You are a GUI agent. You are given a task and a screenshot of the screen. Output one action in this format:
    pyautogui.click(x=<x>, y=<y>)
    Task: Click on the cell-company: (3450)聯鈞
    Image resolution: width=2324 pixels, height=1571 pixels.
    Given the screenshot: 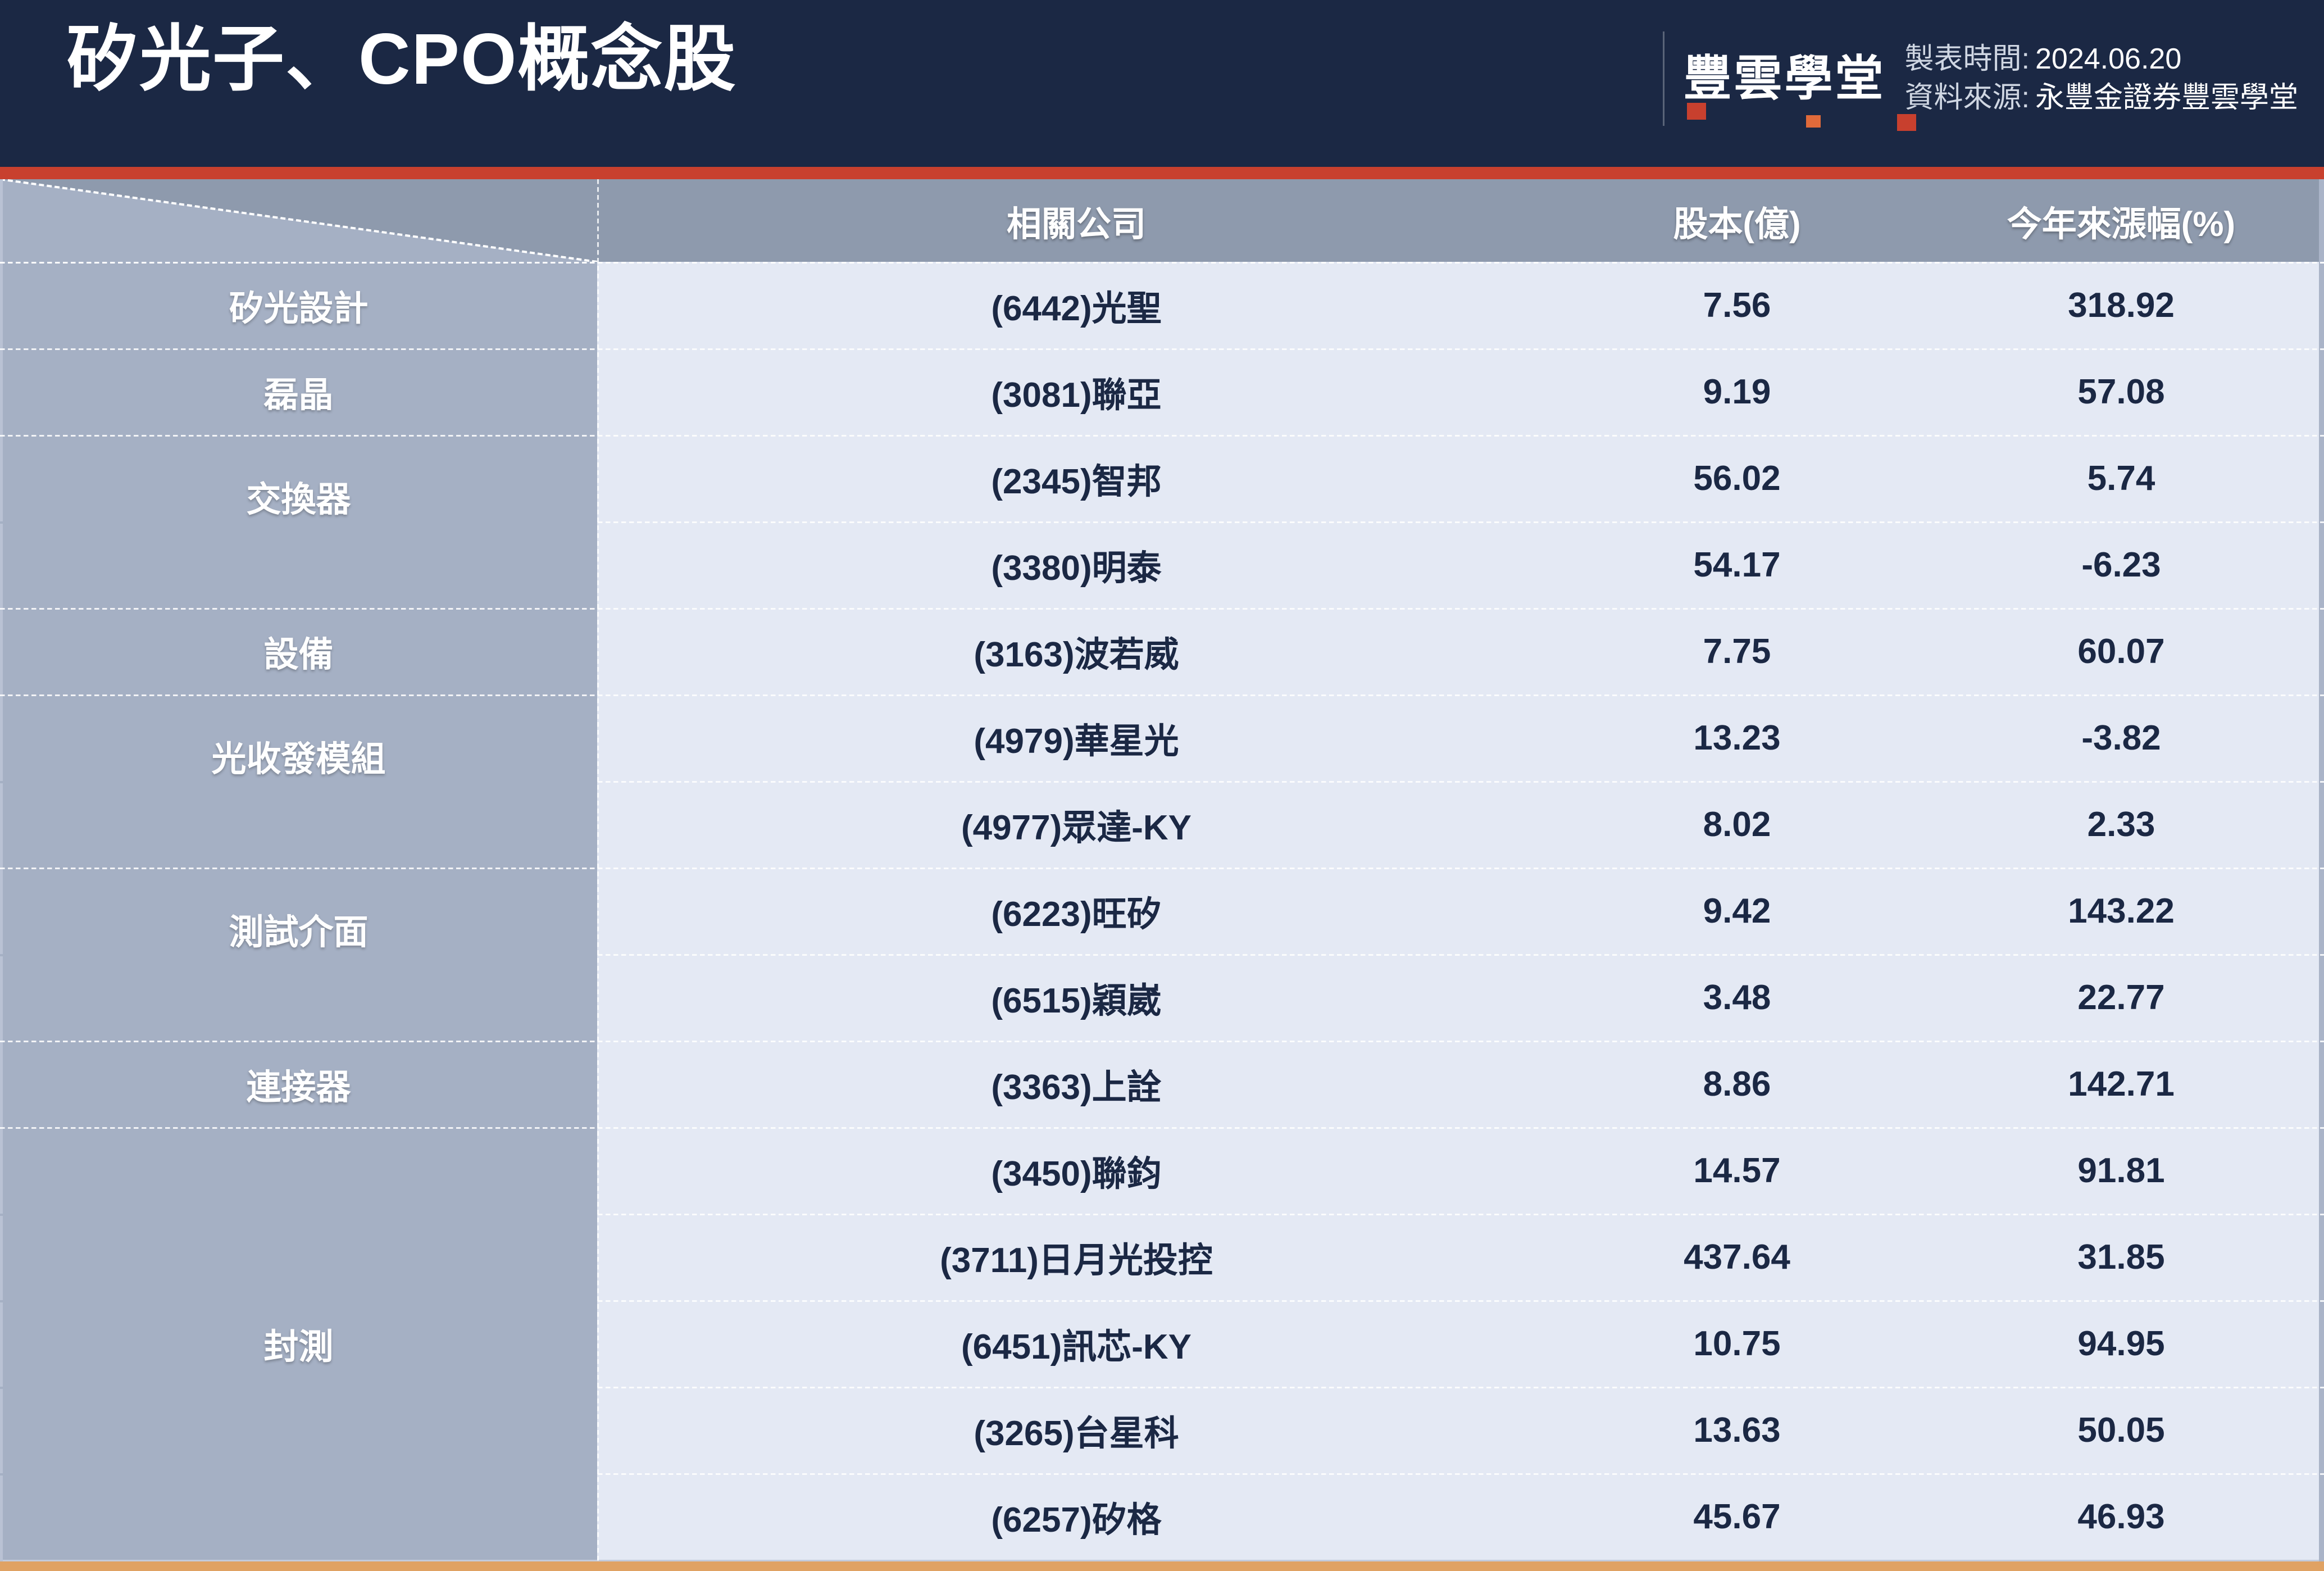 What is the action you would take?
    pyautogui.click(x=1076, y=1170)
    